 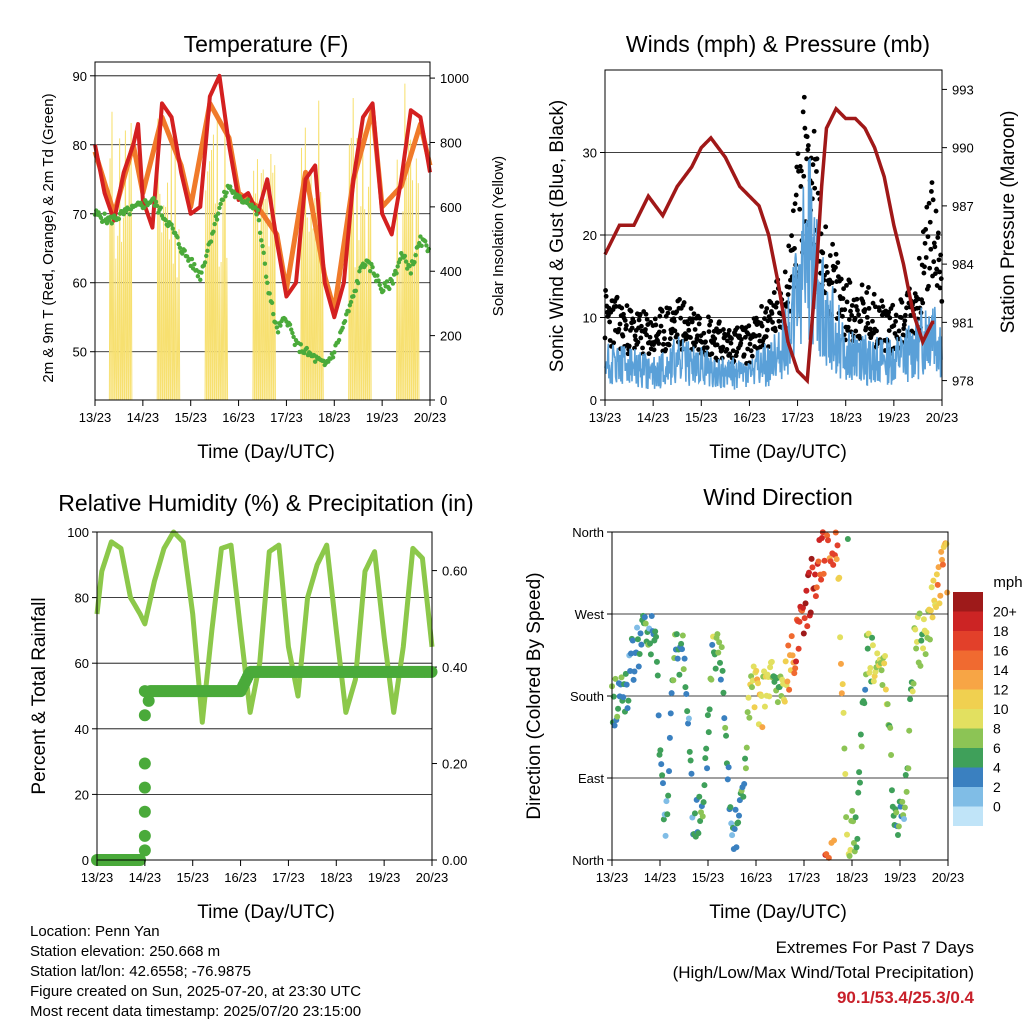 I want to click on extremes-values: 90.1/53.4/25.3/0.4, so click(x=905, y=997).